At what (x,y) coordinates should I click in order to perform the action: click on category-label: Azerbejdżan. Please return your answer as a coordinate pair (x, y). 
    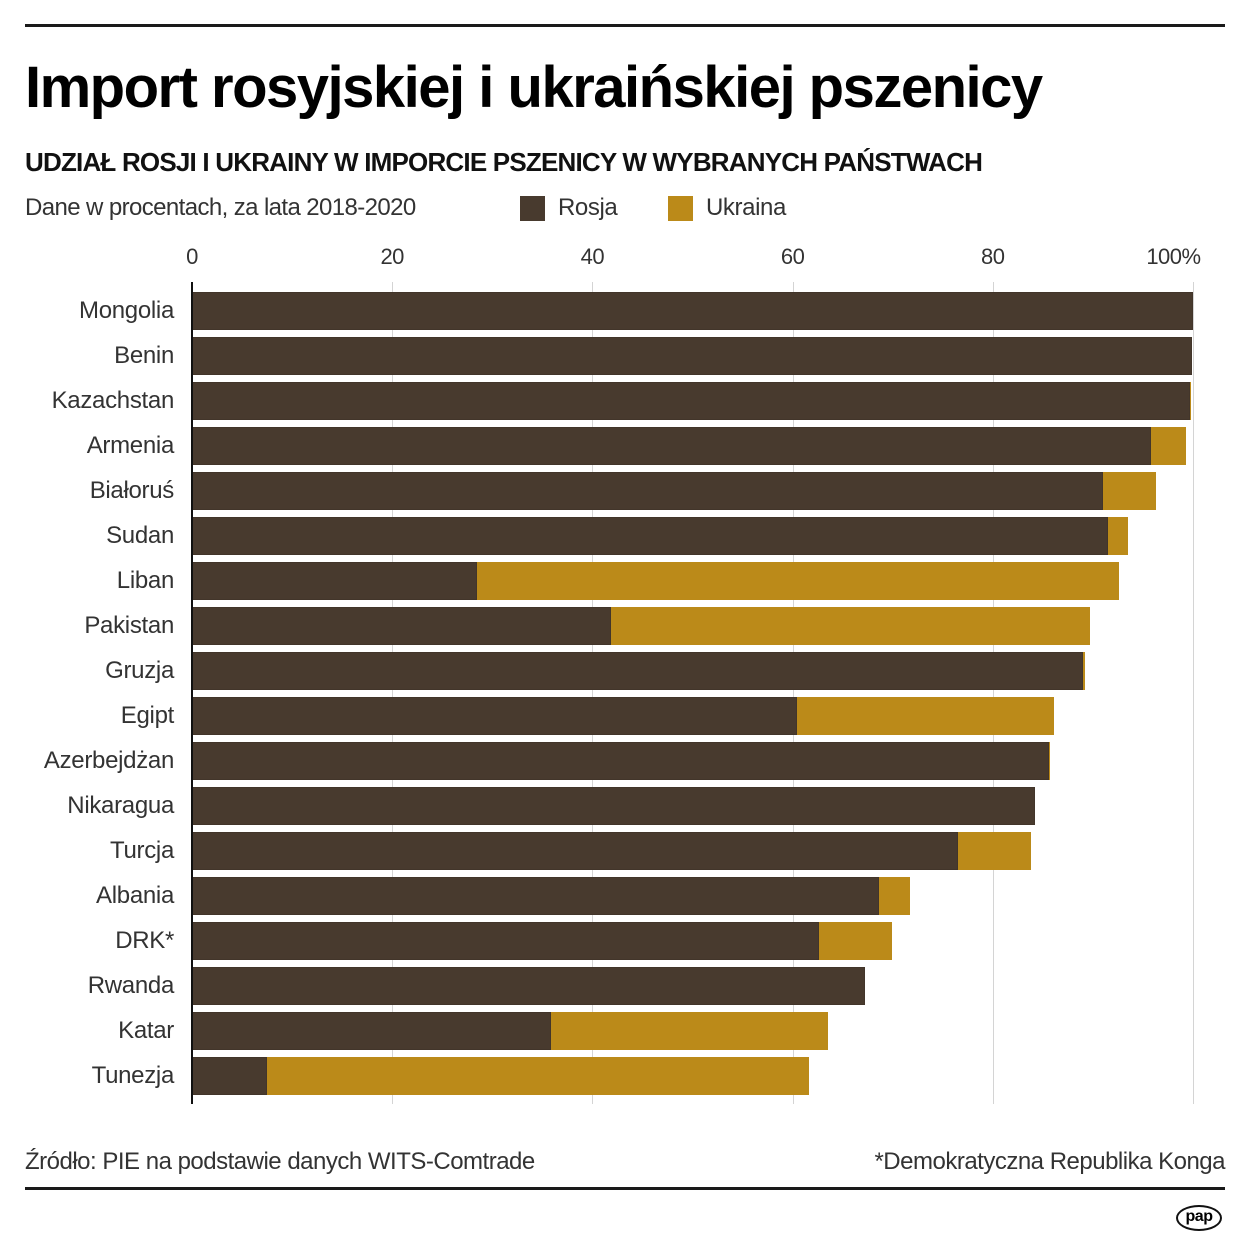
    Looking at the image, I should click on (108, 760).